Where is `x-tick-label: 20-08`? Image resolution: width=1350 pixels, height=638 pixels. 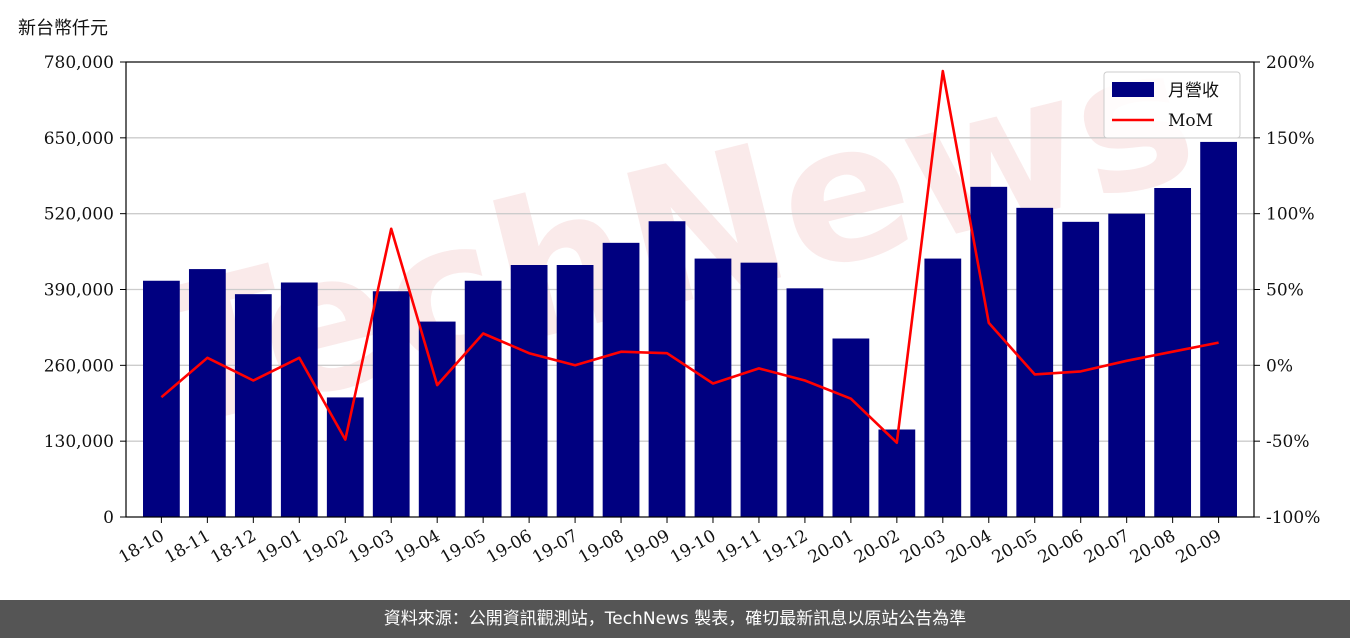 x-tick-label: 20-08 is located at coordinates (1153, 547).